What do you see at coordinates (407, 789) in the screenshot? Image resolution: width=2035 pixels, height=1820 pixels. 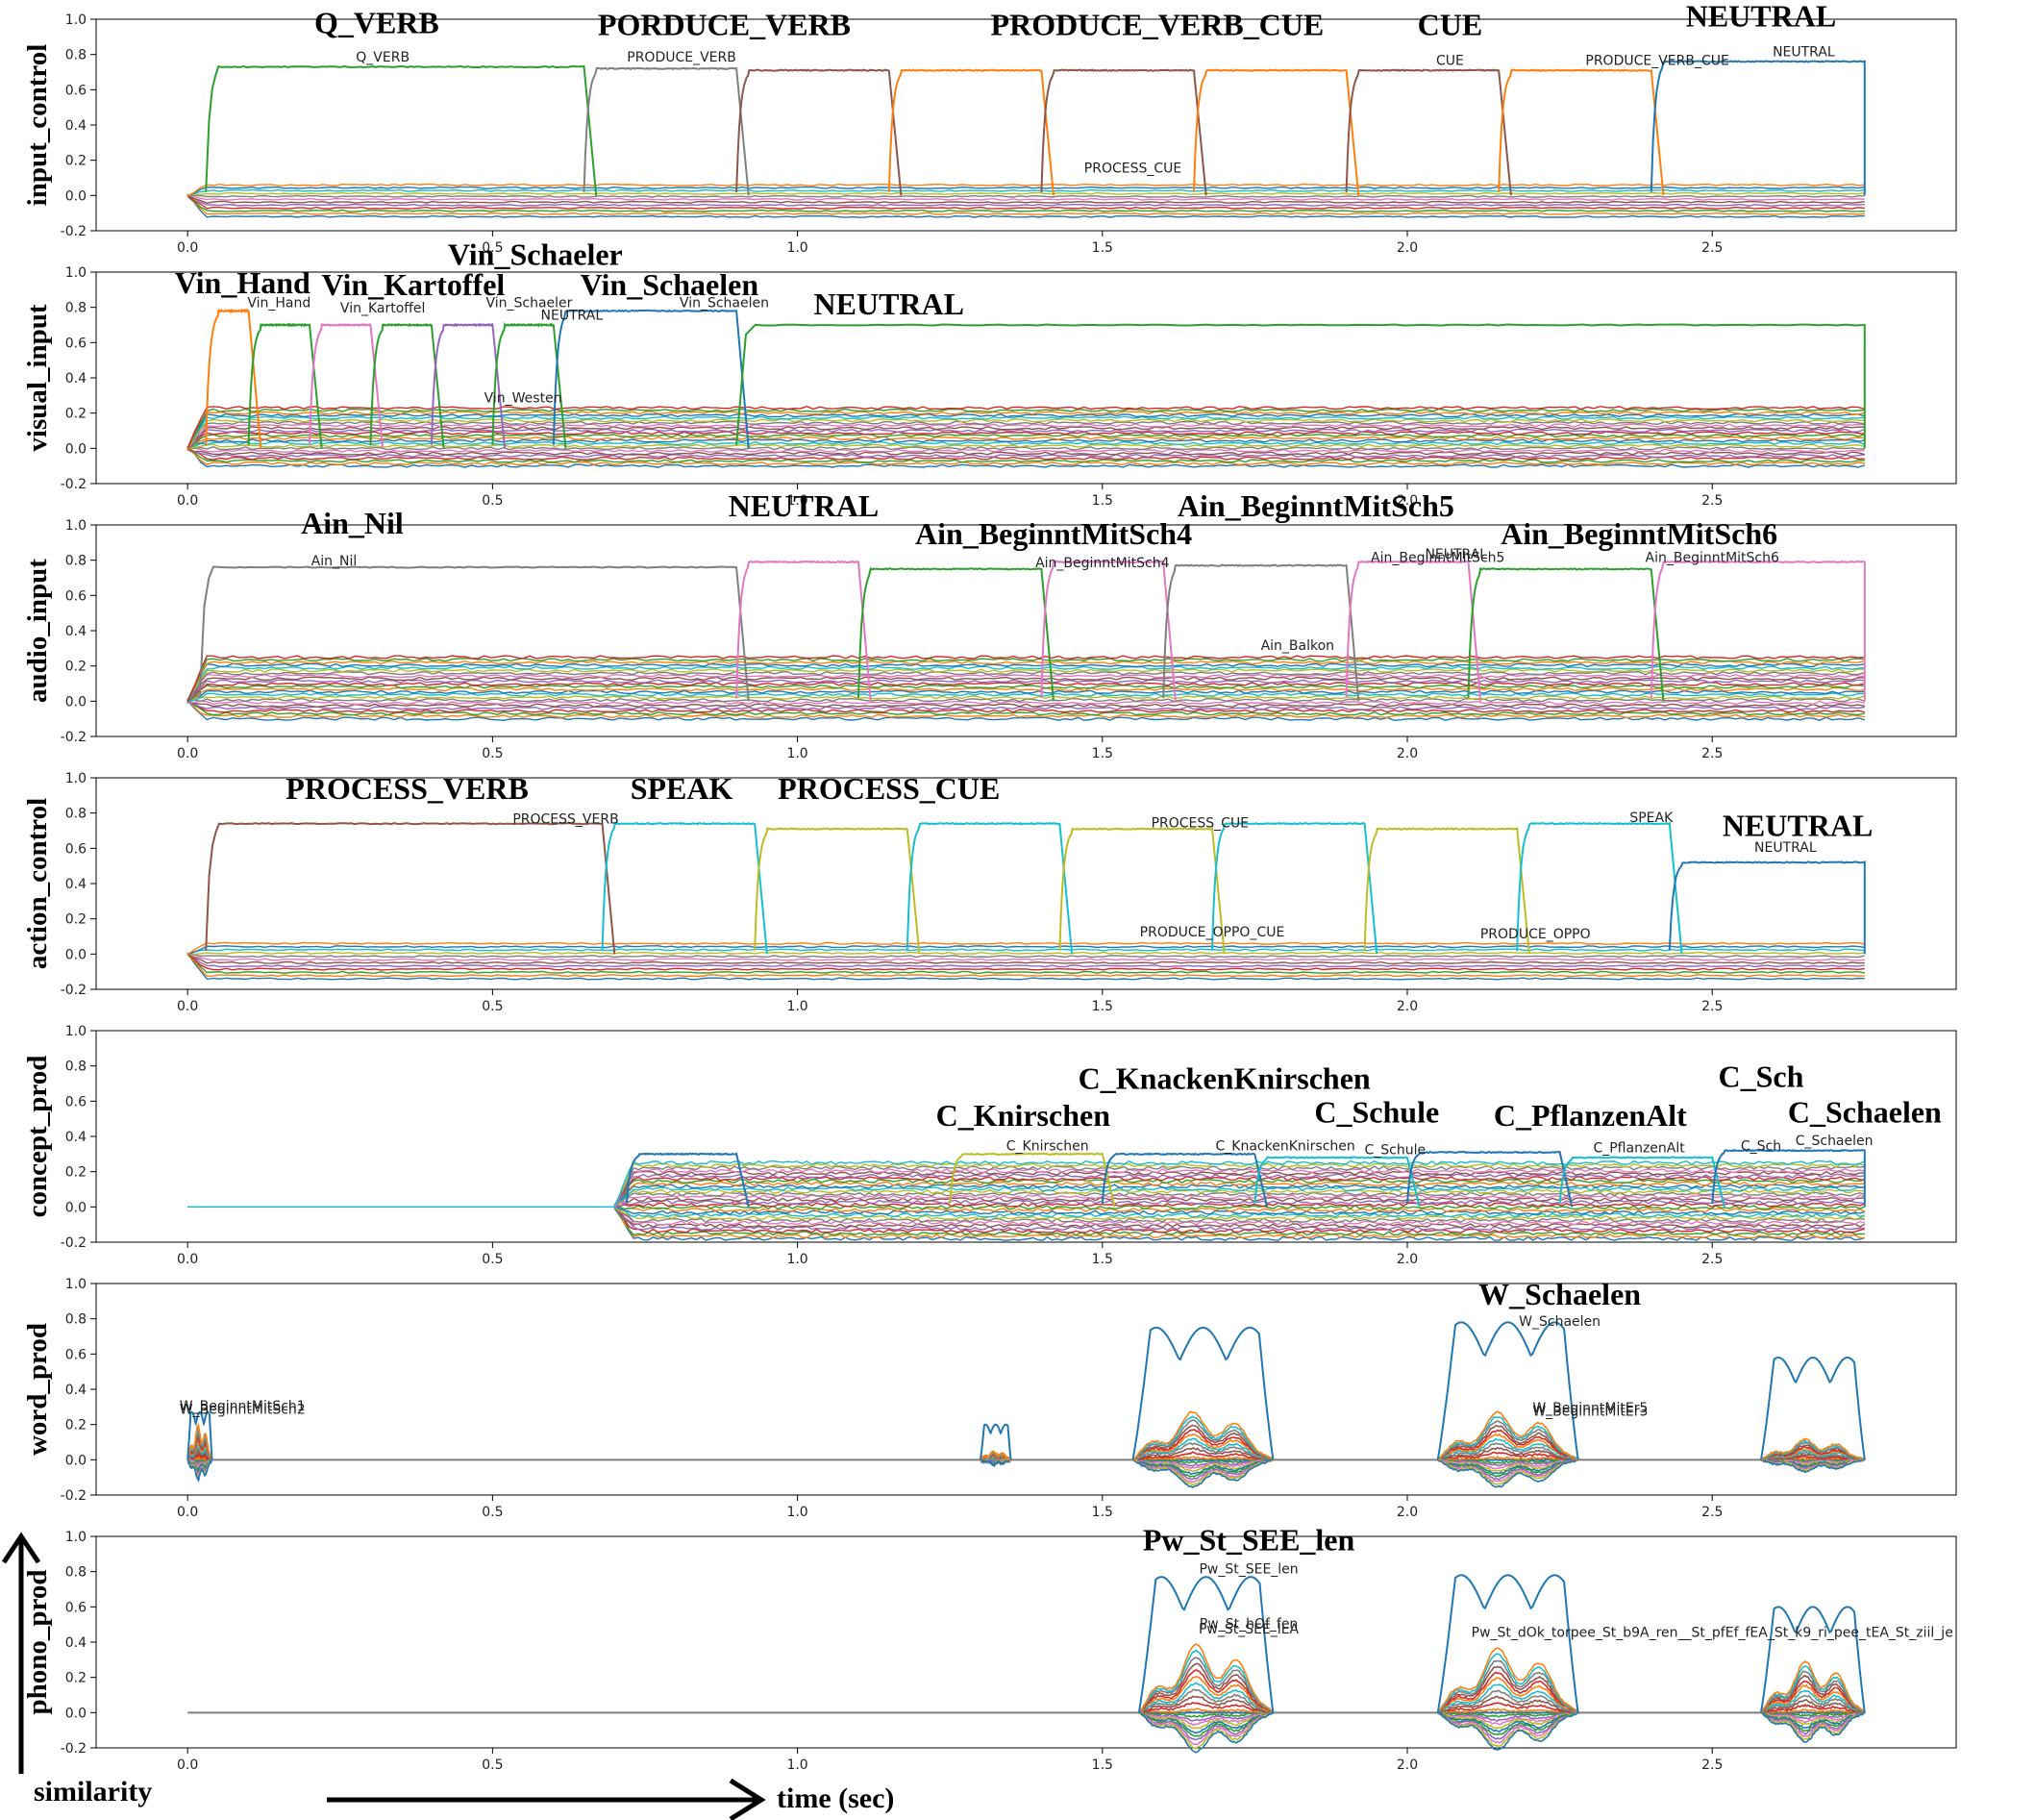 I see `big-annotation: PROCESS_VERB` at bounding box center [407, 789].